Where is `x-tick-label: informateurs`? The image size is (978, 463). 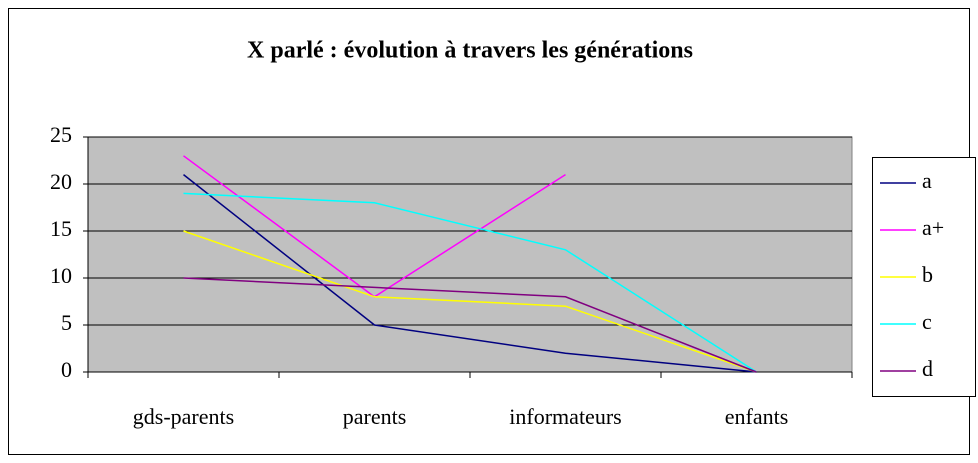
x-tick-label: informateurs is located at coordinates (565, 416).